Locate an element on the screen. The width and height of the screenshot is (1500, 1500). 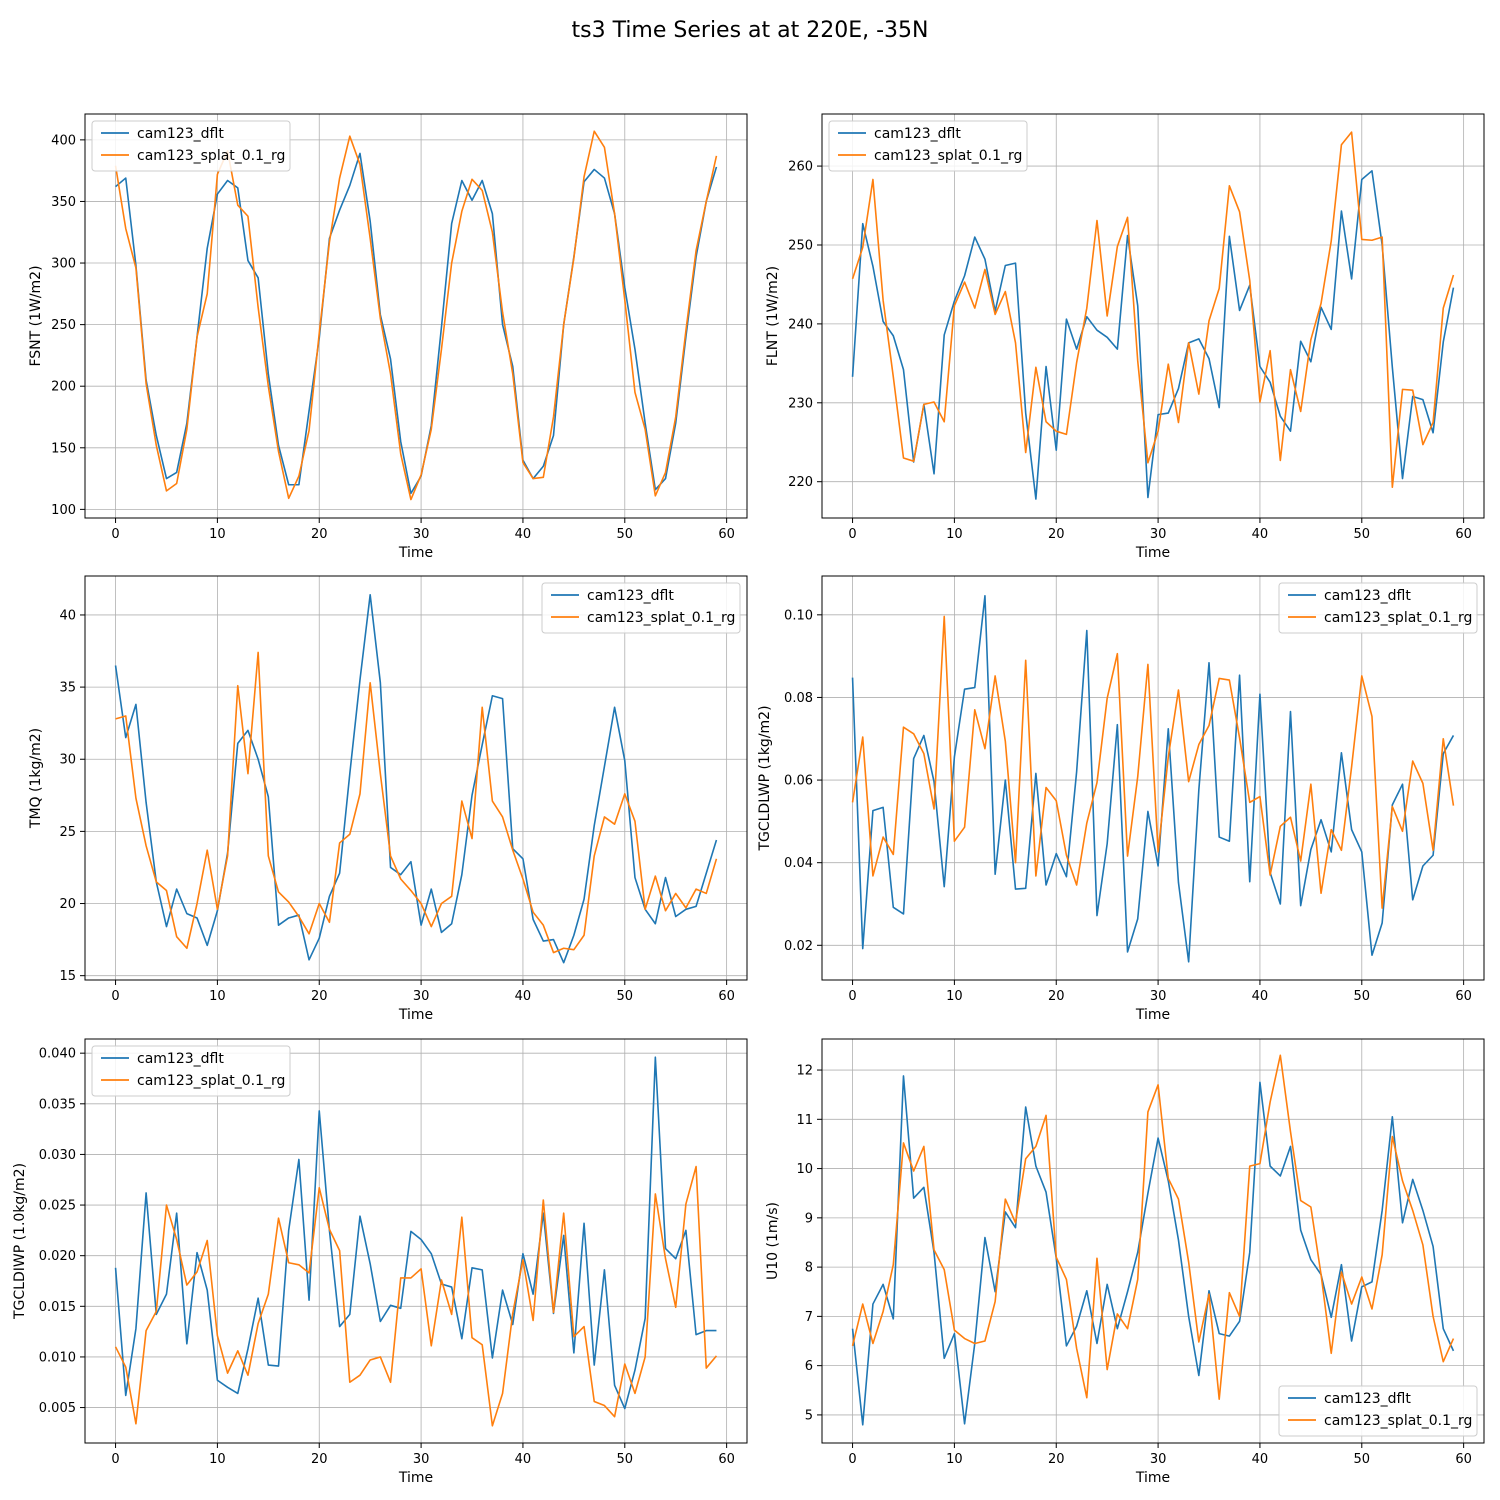
y-axis-label: TGCLDIWP (1.0kg/m2) is located at coordinates (20, 1241).